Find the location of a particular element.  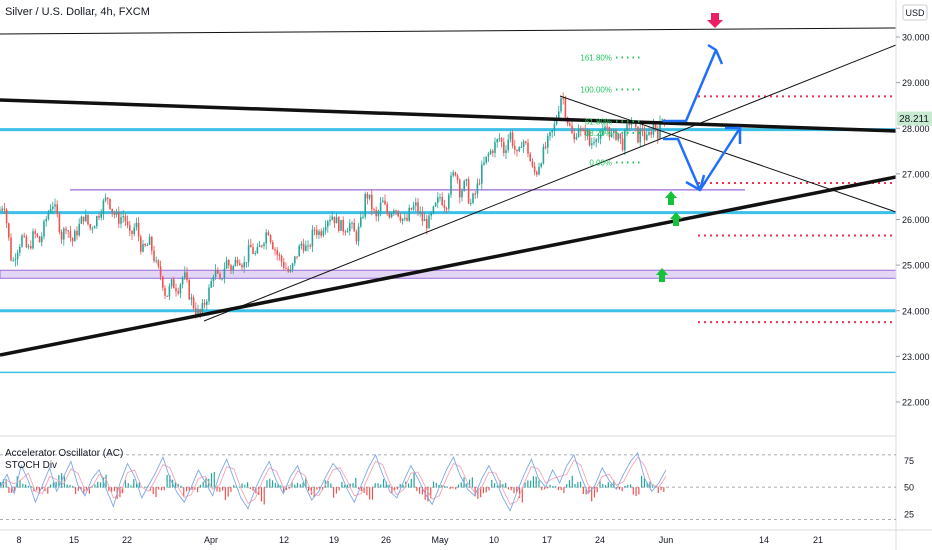

top-resistance-line is located at coordinates (448, 31).